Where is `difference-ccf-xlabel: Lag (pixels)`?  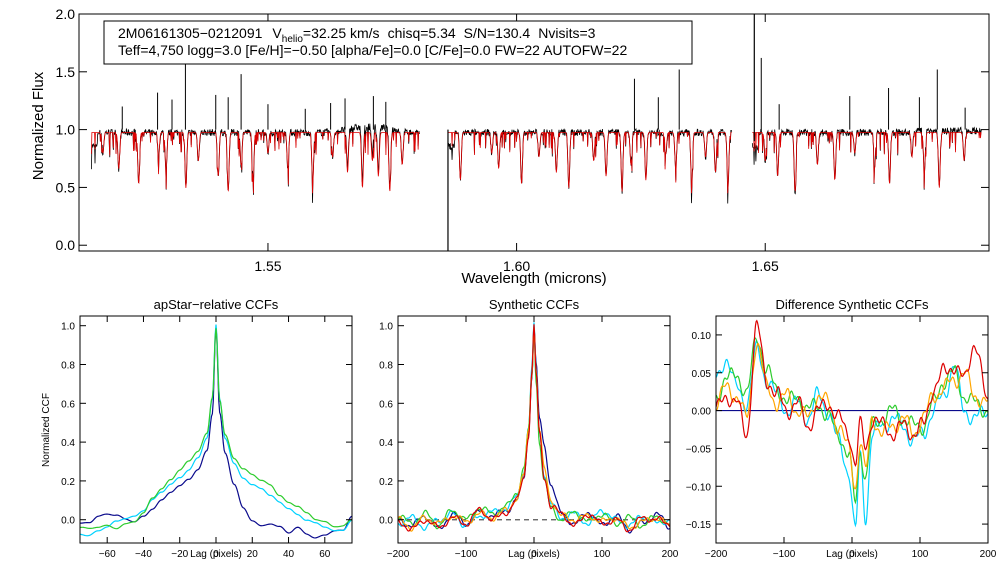 difference-ccf-xlabel: Lag (pixels) is located at coordinates (852, 554).